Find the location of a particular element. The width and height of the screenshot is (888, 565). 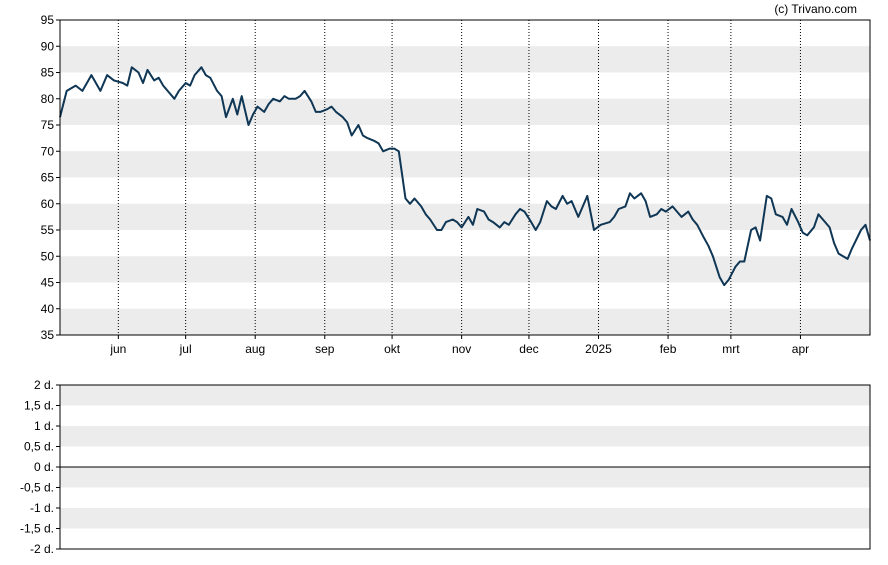

y-tick-label: 95 is located at coordinates (48, 20).